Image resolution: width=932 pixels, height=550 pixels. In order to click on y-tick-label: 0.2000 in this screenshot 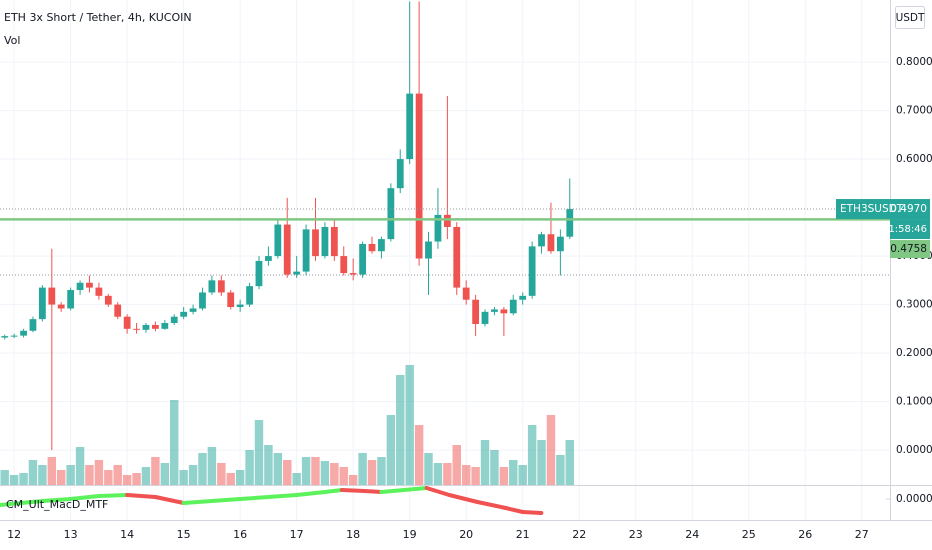, I will do `click(914, 353)`.